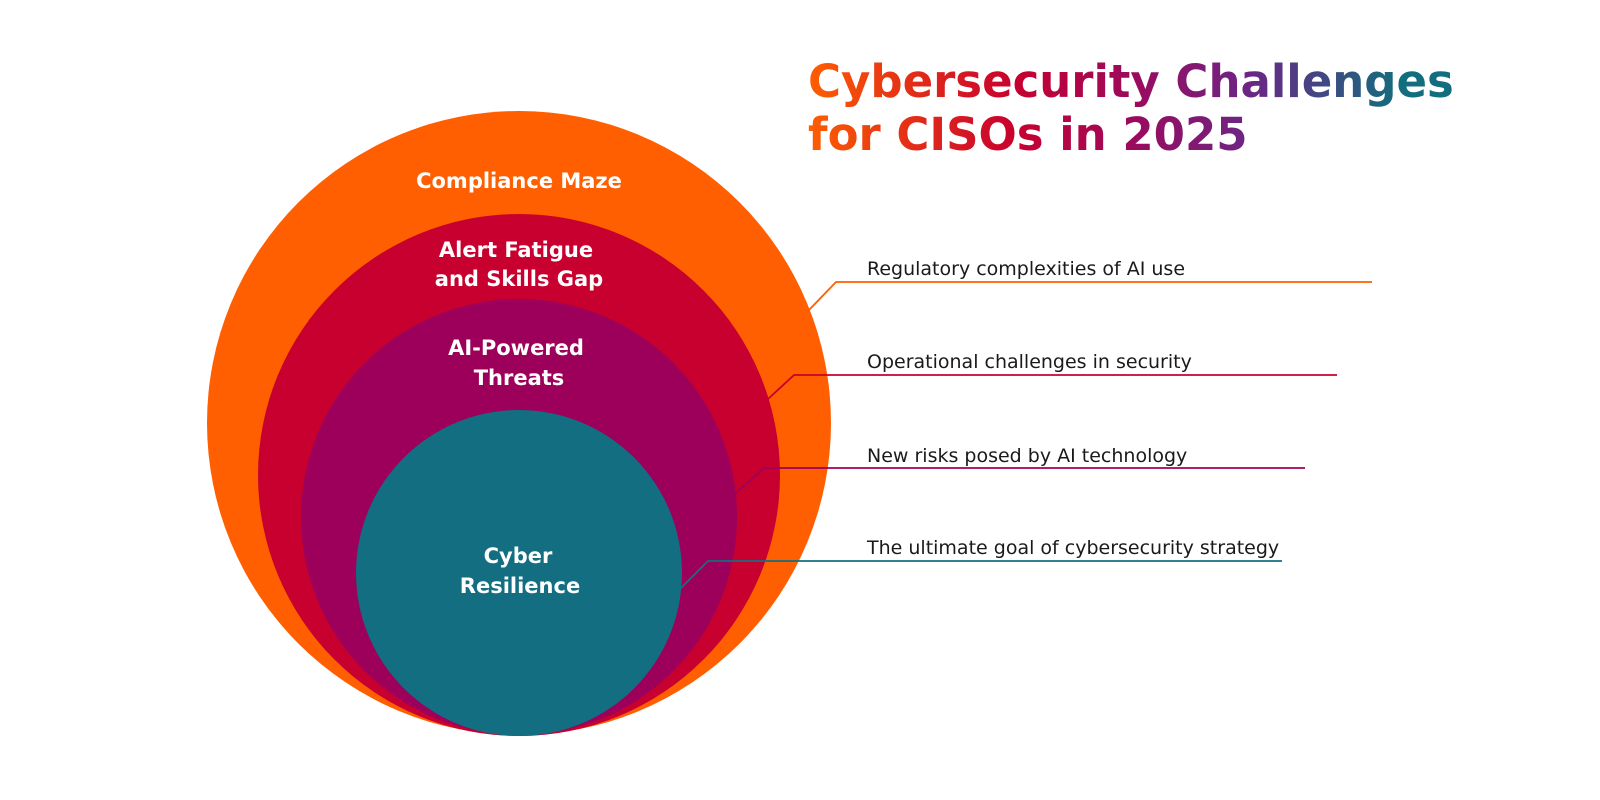 The height and width of the screenshot is (800, 1600). I want to click on callout-line-resilience, so click(980, 575).